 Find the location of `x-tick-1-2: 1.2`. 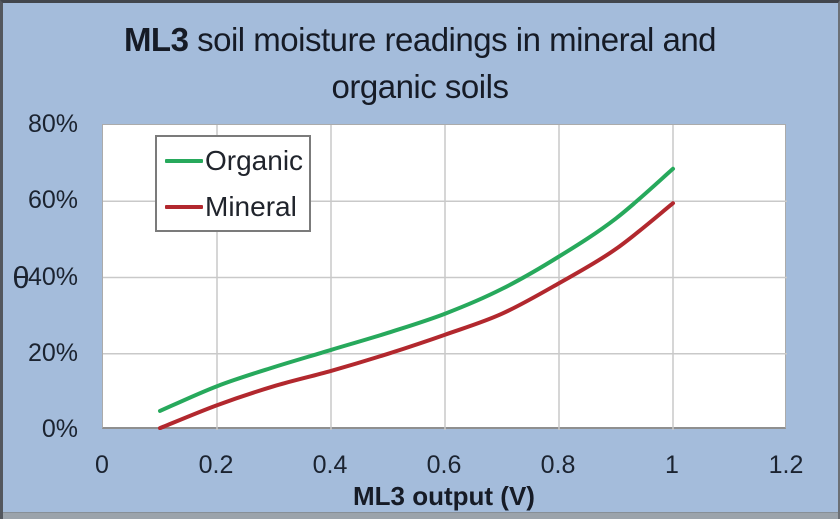

x-tick-1-2: 1.2 is located at coordinates (786, 465).